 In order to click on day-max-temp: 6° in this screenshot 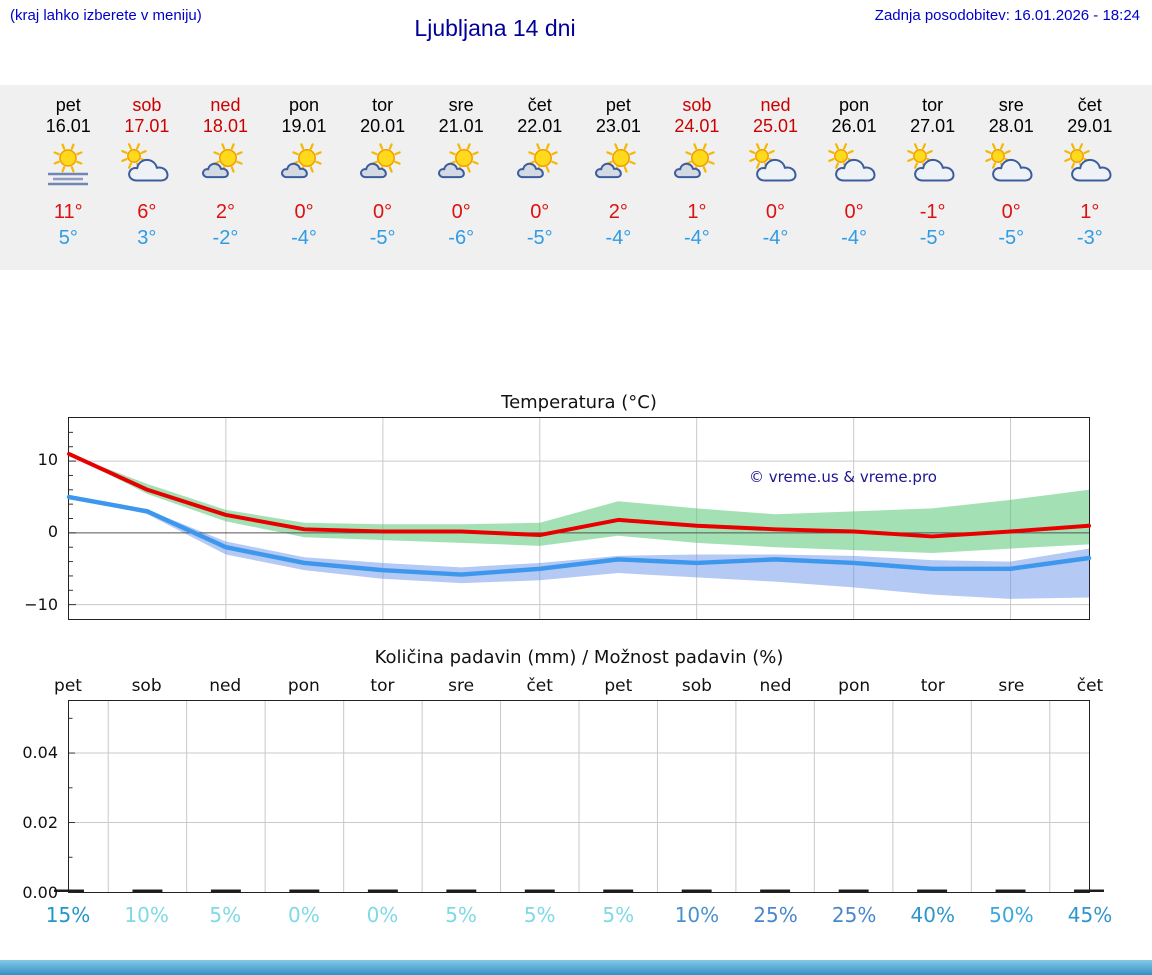, I will do `click(147, 212)`.